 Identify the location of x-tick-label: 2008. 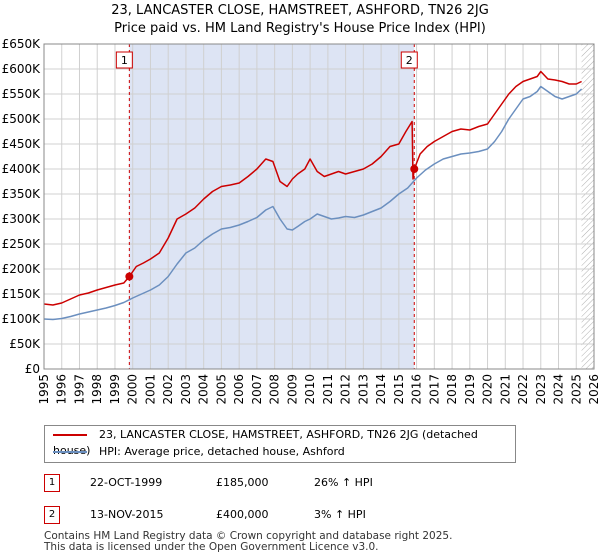
(275, 389).